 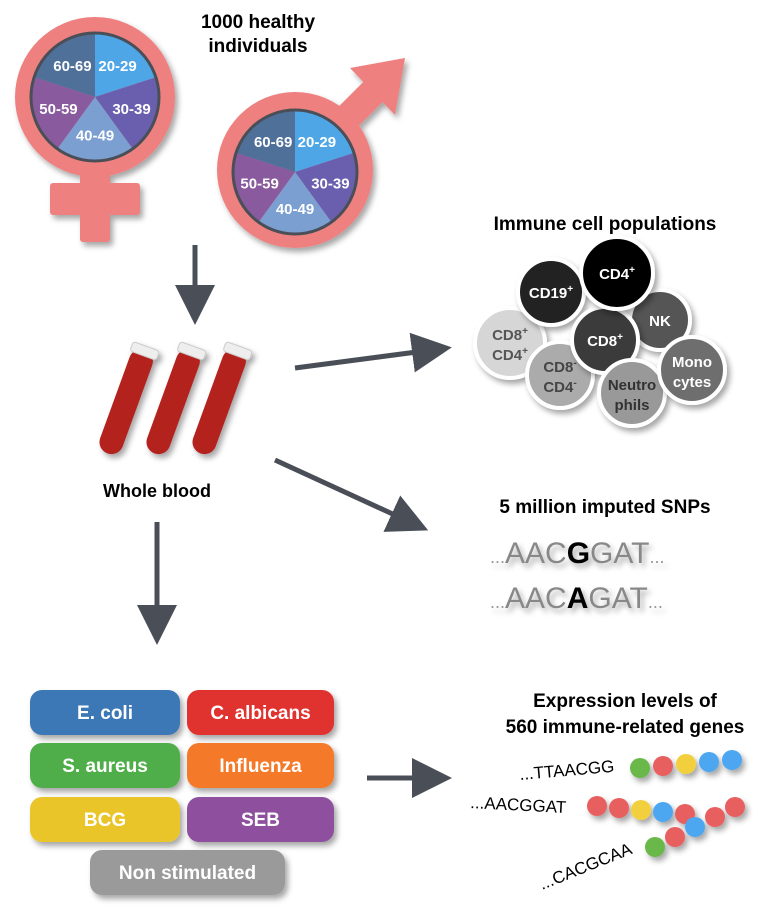 I want to click on stimulus-s-aureus: S. aureus, so click(x=105, y=765).